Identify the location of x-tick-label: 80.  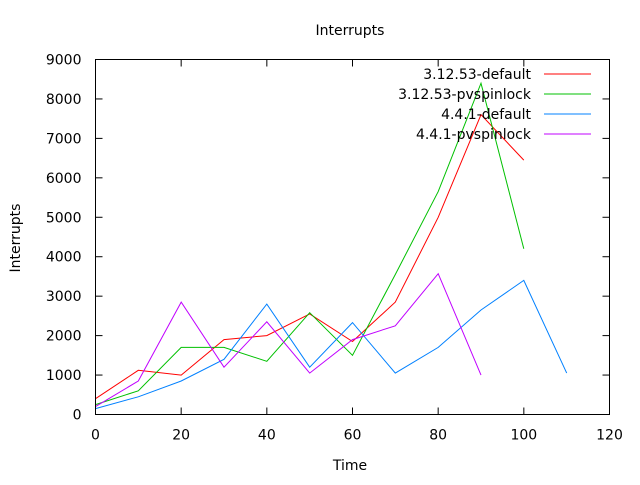
(438, 436).